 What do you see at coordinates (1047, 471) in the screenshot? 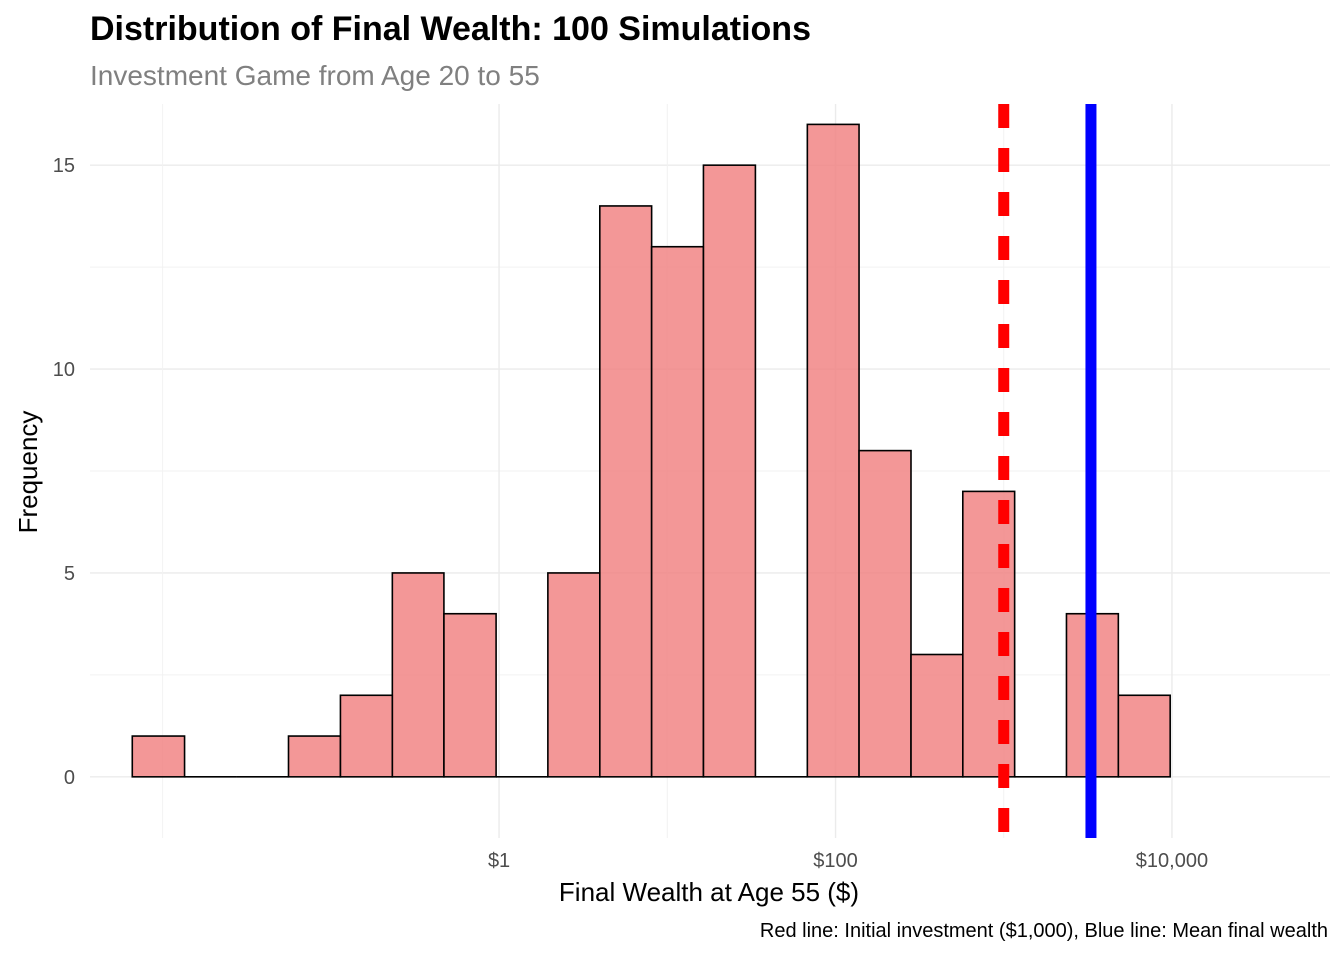
I see `reference-lines` at bounding box center [1047, 471].